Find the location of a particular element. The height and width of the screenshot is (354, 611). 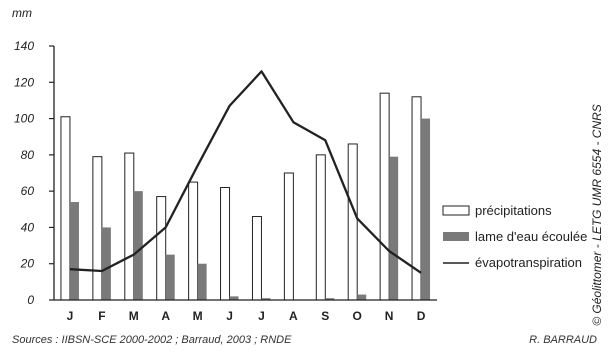

y-axis-unit: mm is located at coordinates (22, 13).